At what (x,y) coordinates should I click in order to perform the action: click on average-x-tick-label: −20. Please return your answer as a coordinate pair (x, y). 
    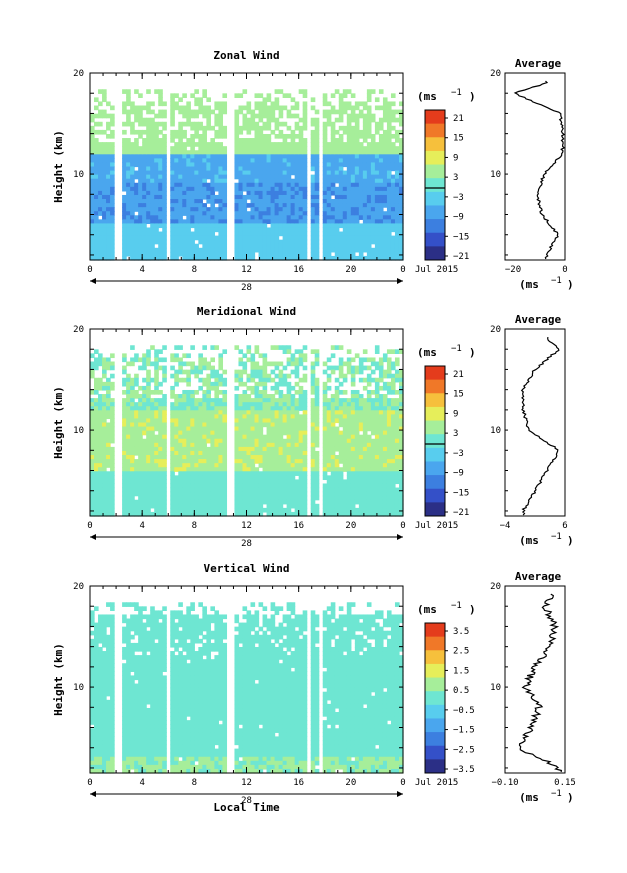
    Looking at the image, I should click on (513, 270).